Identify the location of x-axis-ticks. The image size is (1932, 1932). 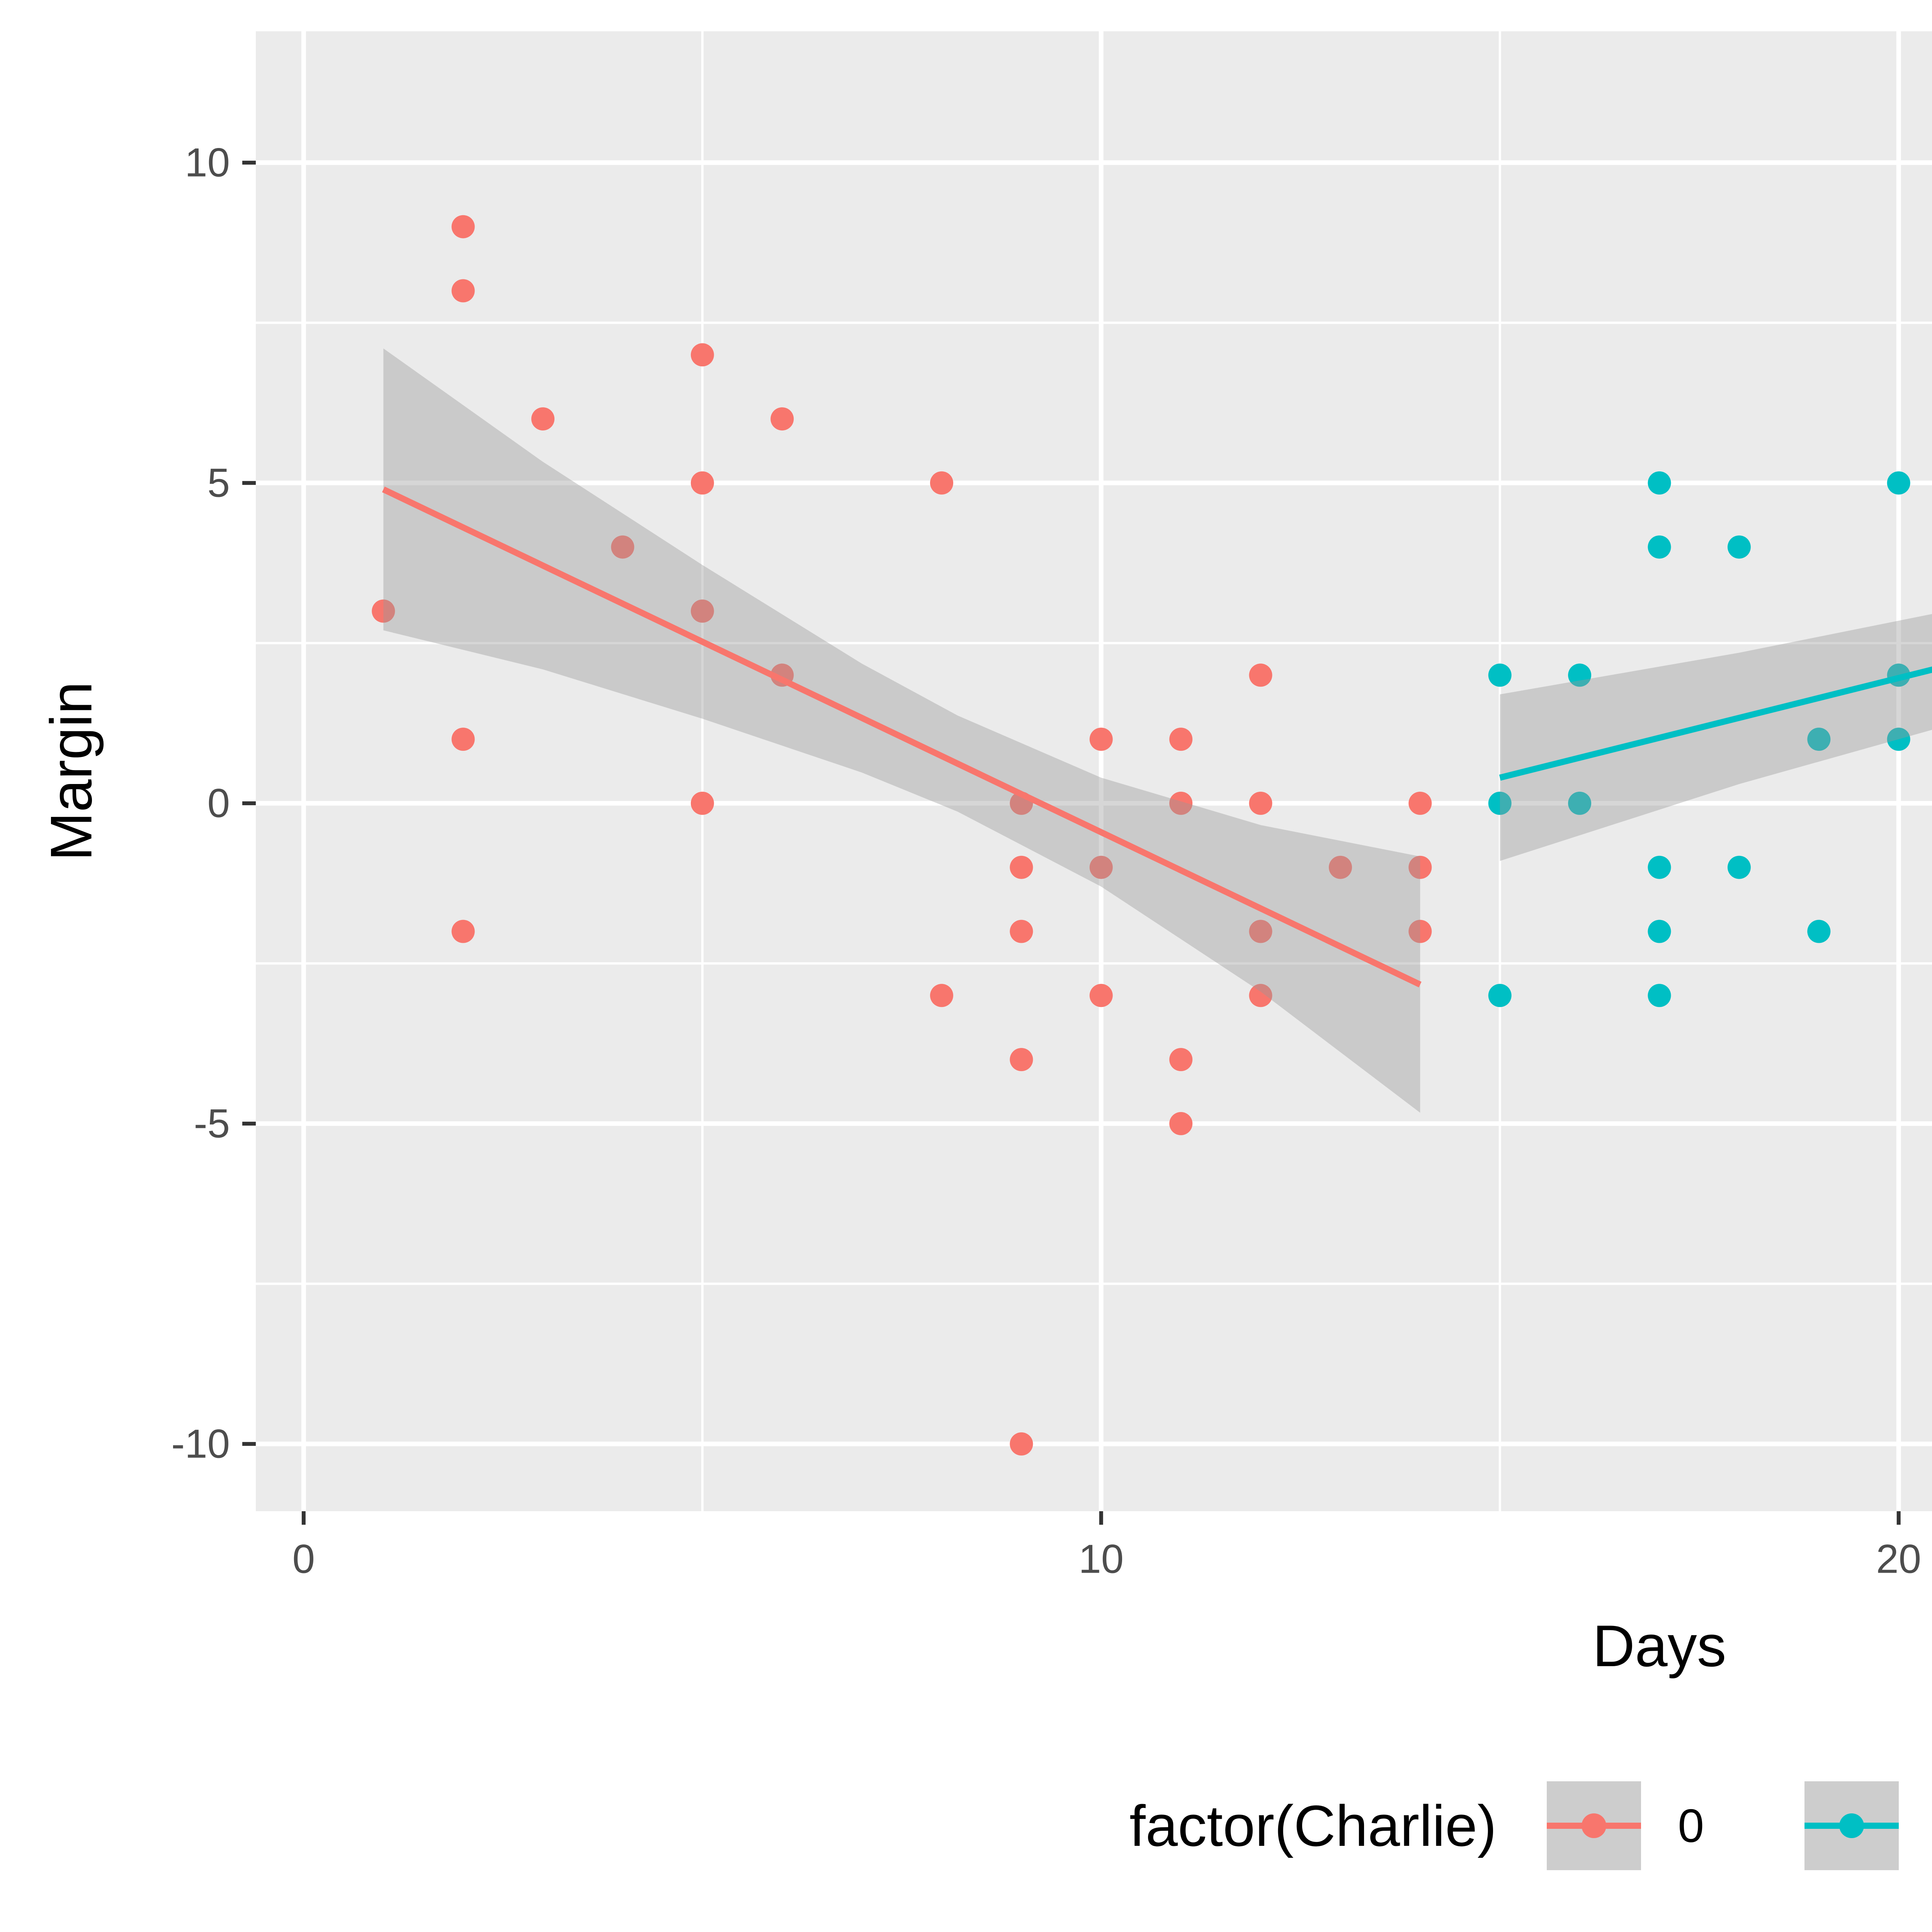
(1101, 1518).